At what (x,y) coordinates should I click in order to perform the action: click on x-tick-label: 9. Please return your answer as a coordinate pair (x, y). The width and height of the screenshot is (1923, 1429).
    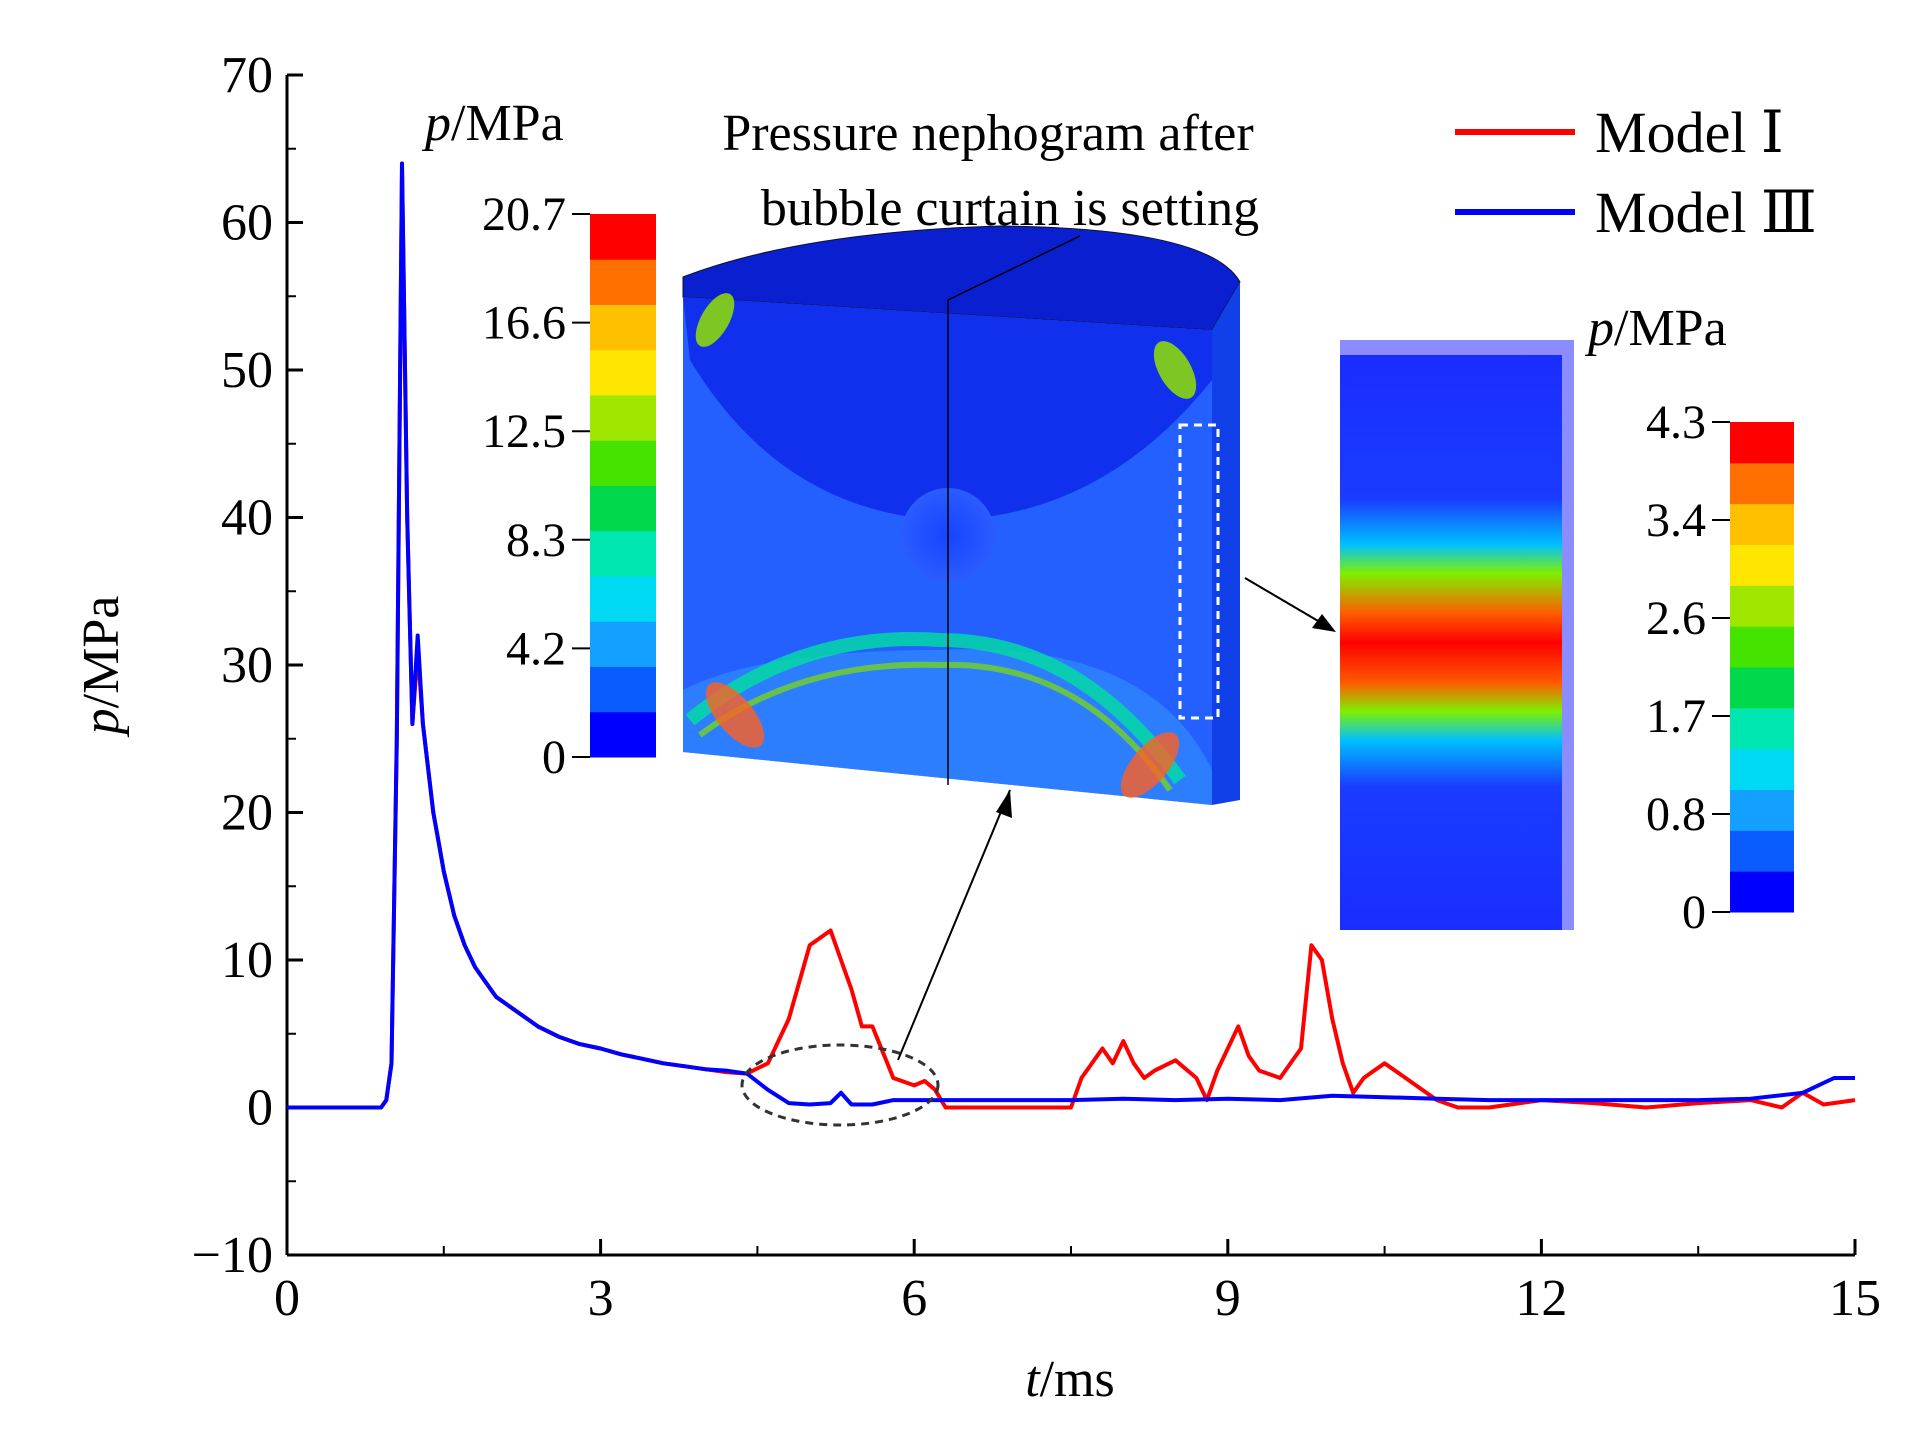
    Looking at the image, I should click on (1228, 1298).